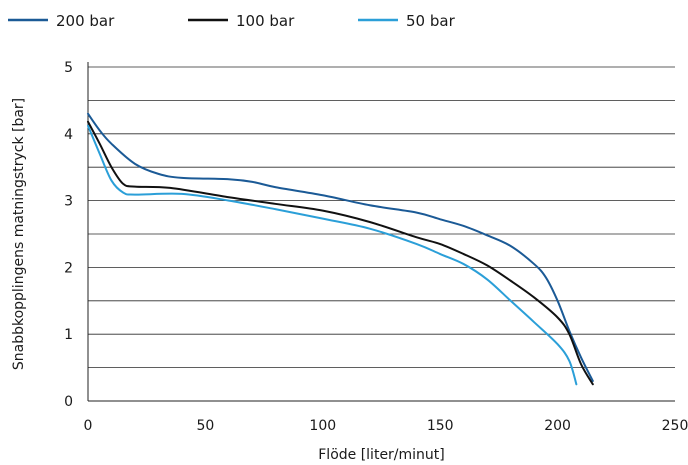 The width and height of the screenshot is (688, 465). Describe the element at coordinates (265, 21) in the screenshot. I see `legend-label-100-bar: 100 bar` at that location.